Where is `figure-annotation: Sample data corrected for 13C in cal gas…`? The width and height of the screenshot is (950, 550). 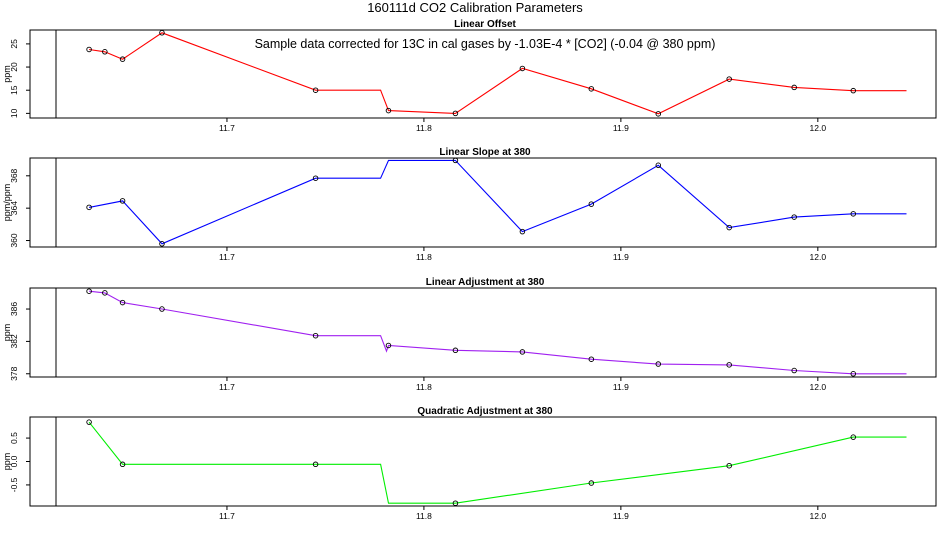 figure-annotation: Sample data corrected for 13C in cal gas… is located at coordinates (485, 44).